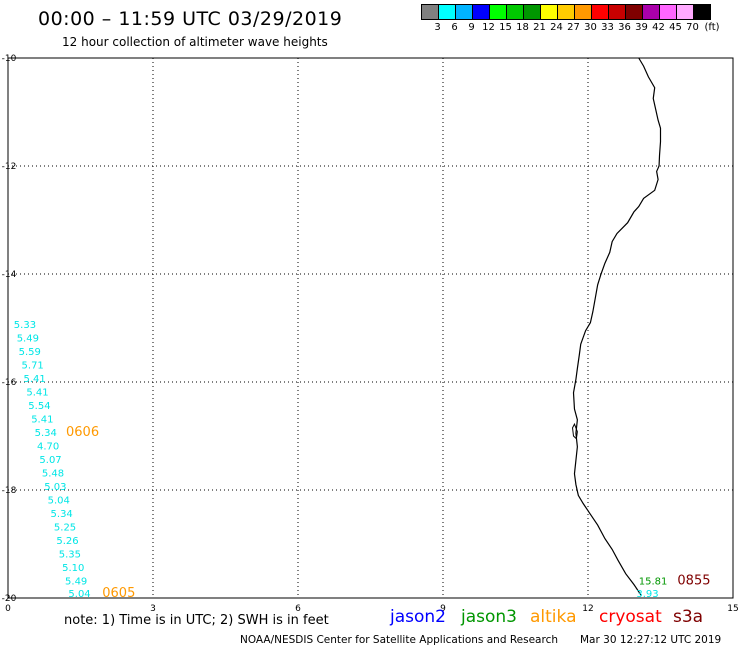 This screenshot has width=740, height=650. Describe the element at coordinates (675, 27) in the screenshot. I see `legend-label: 45` at that location.